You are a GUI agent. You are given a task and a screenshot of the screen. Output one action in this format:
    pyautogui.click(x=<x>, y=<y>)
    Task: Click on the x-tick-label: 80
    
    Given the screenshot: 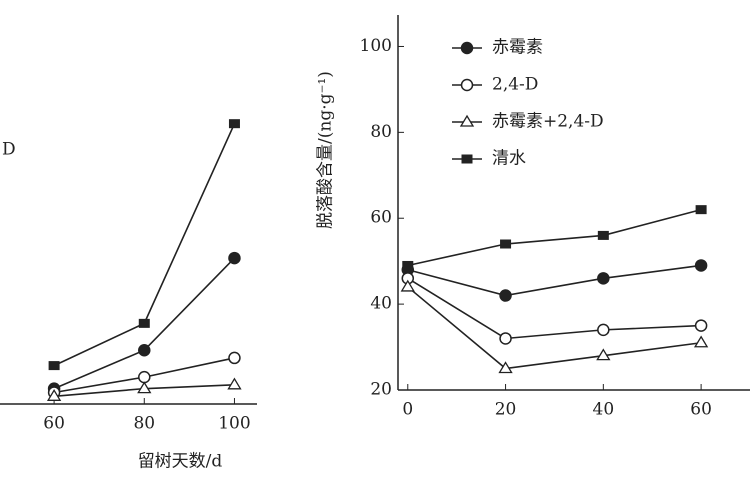 What is the action you would take?
    pyautogui.click(x=144, y=424)
    